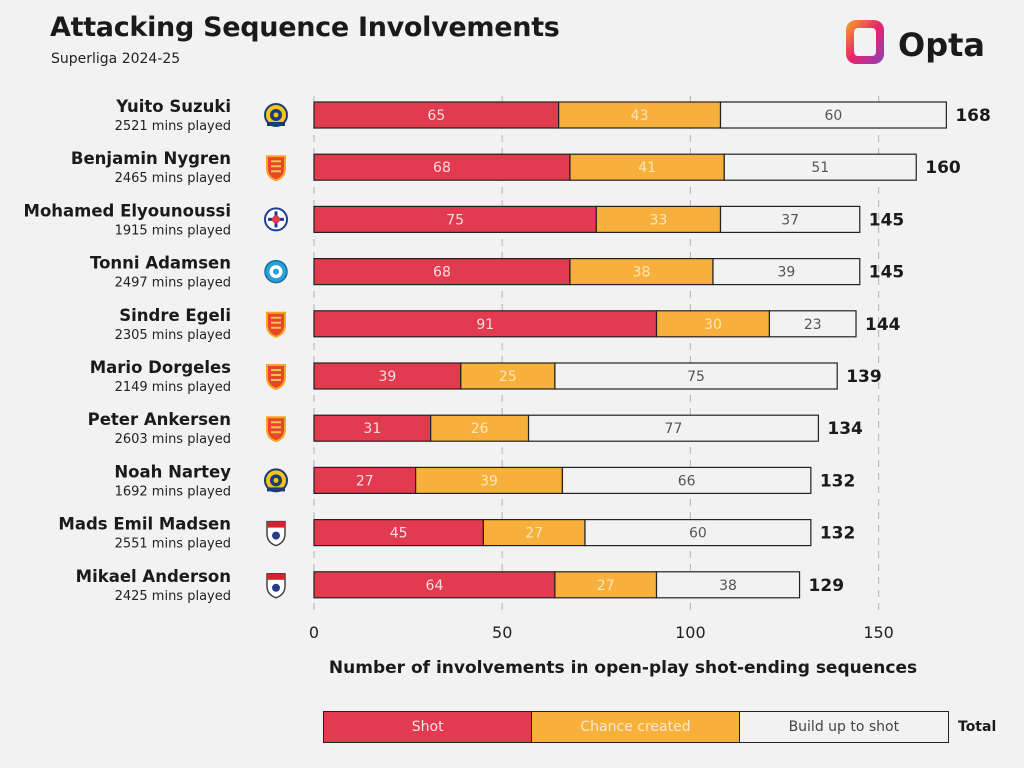 This screenshot has height=768, width=1024. Describe the element at coordinates (973, 116) in the screenshot. I see `total-label: 168` at that location.